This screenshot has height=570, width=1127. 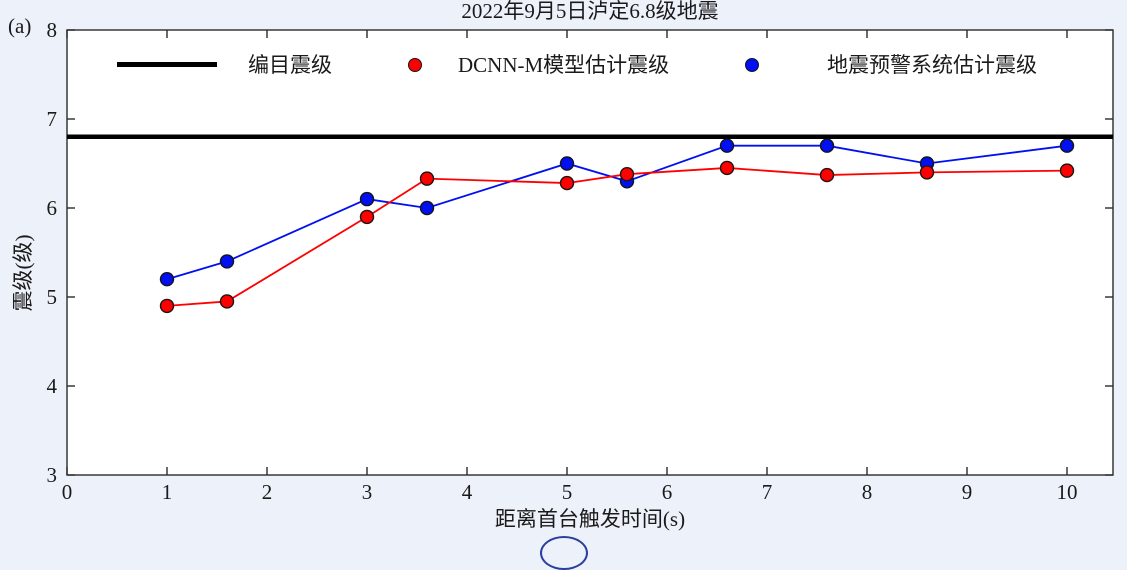 I want to click on legend-label-dcnn: DCNN-M模型估计震级, so click(x=564, y=65).